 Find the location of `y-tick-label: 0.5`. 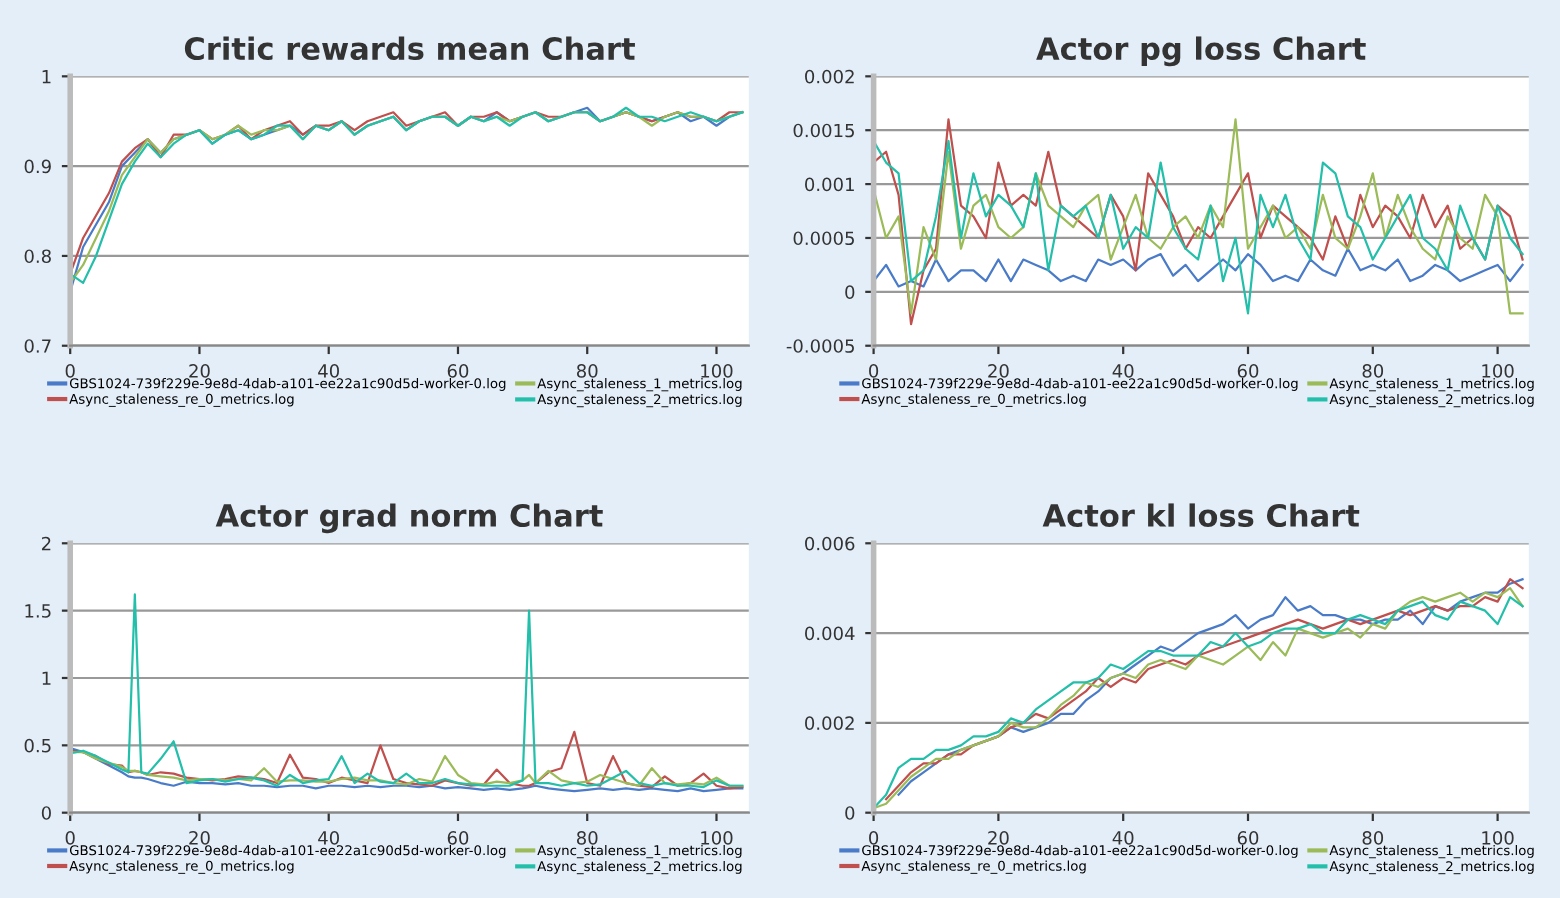

y-tick-label: 0.5 is located at coordinates (37, 745).